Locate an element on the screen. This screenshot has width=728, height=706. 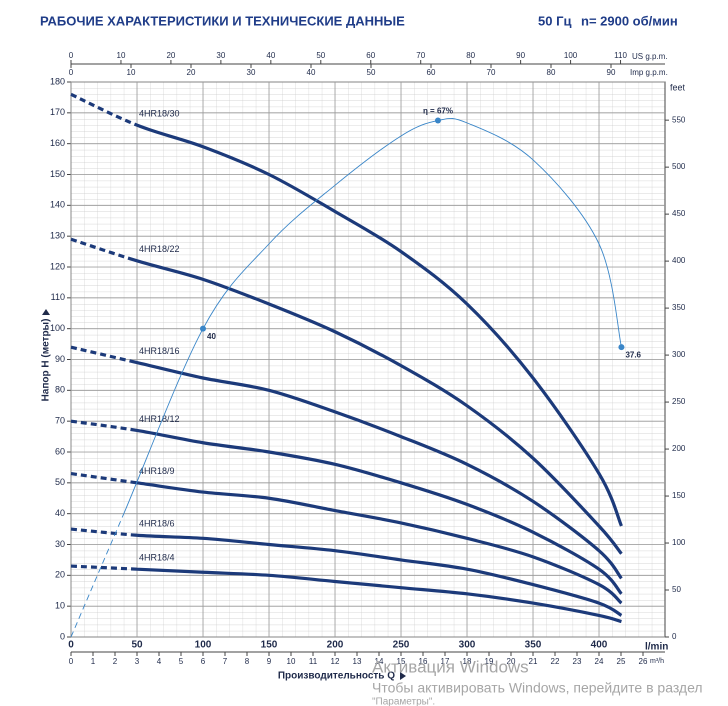
x-tick-label: 400 is located at coordinates (599, 645).